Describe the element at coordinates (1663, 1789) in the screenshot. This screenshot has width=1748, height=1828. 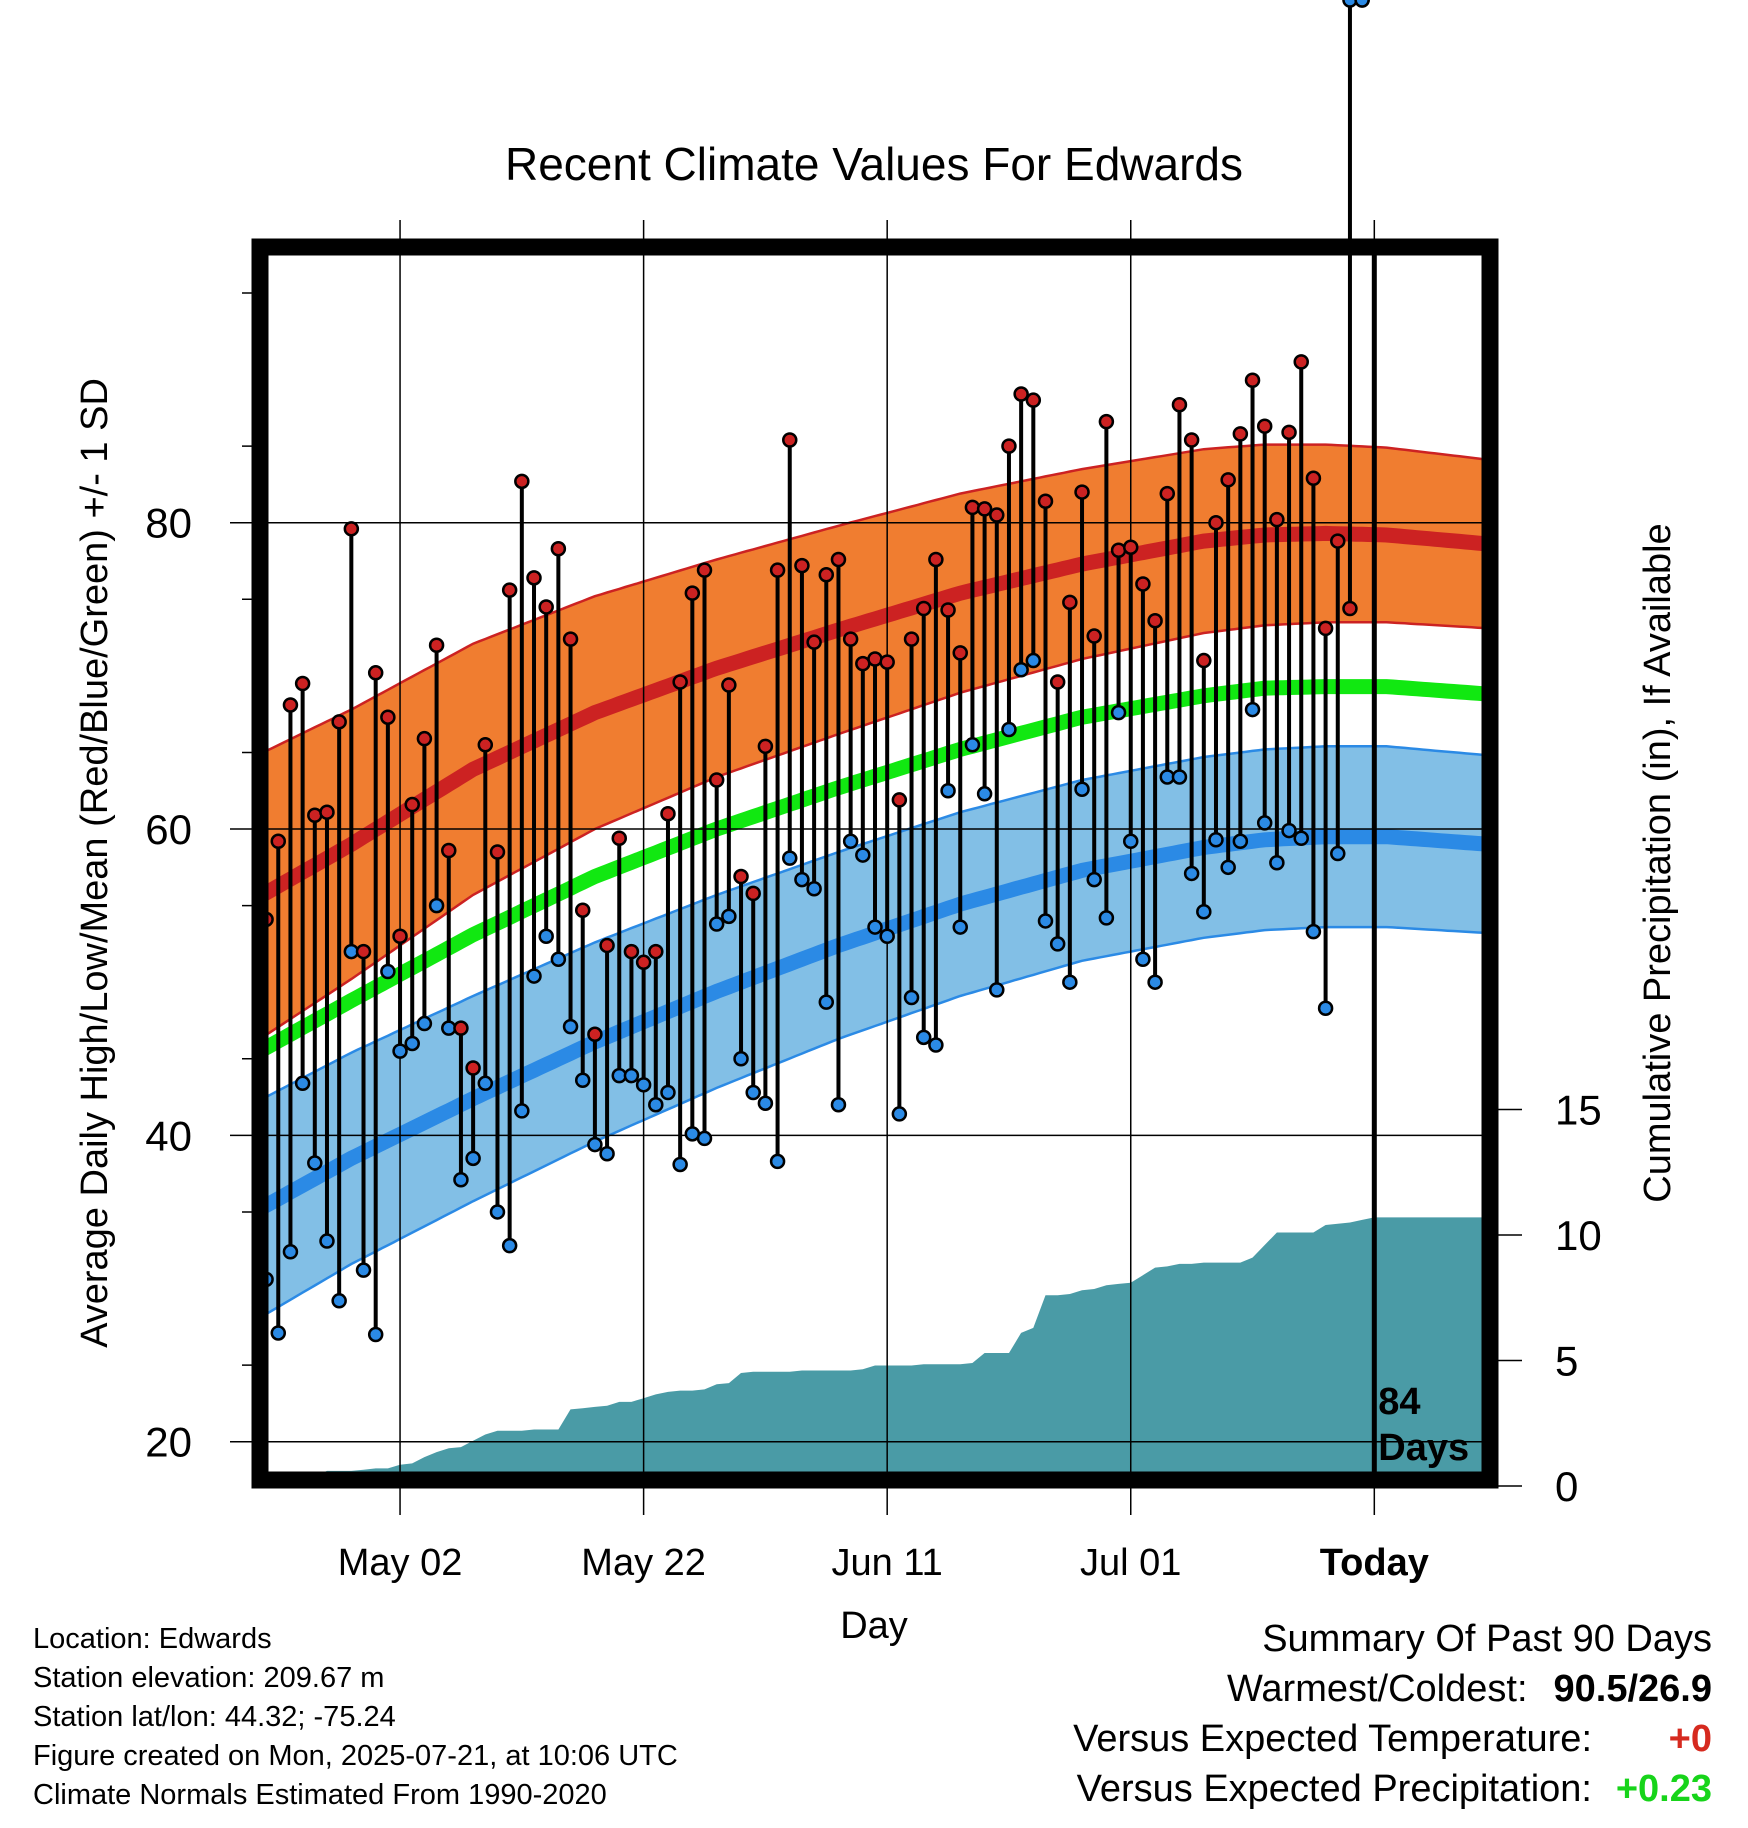
I see `precip-versus-value: +0.23` at that location.